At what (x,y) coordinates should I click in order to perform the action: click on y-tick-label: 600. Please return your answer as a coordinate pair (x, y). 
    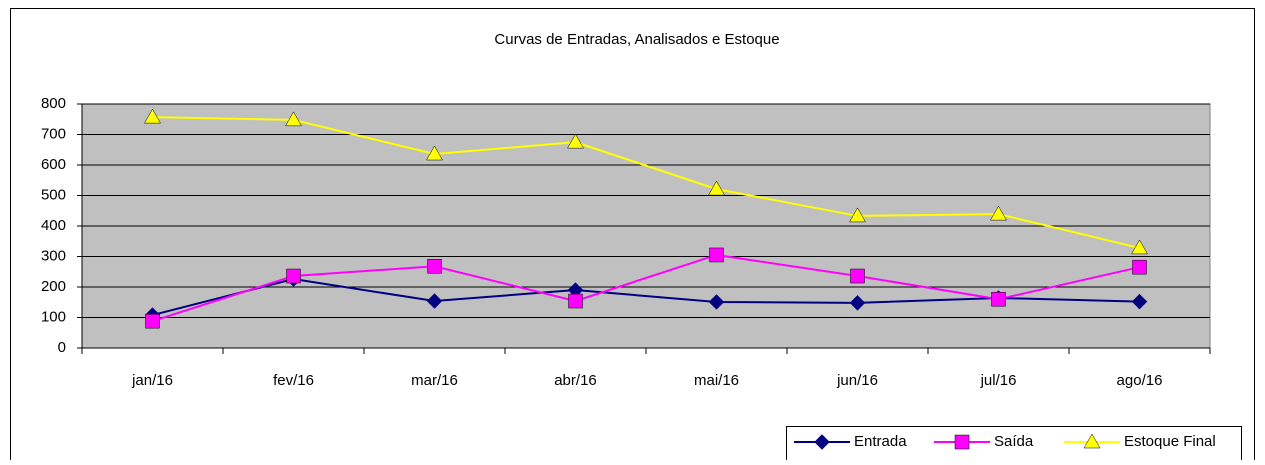
    Looking at the image, I should click on (53, 164).